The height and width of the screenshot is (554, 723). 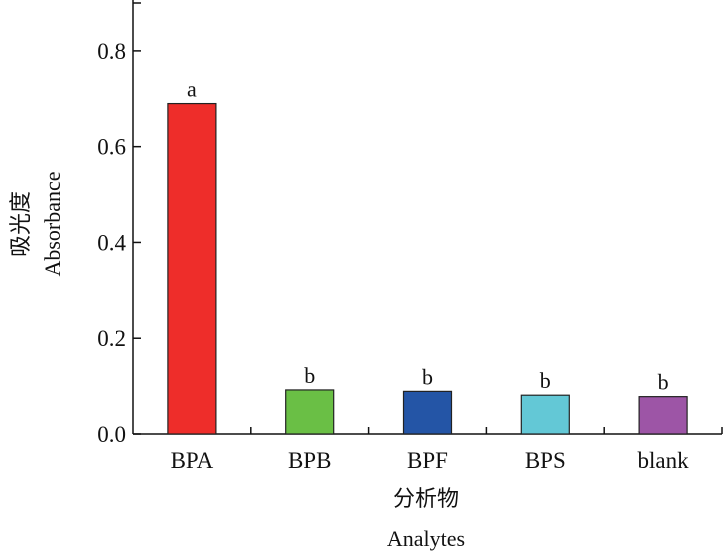 I want to click on y-axis-title-cn: 吸光度, so click(x=21, y=224).